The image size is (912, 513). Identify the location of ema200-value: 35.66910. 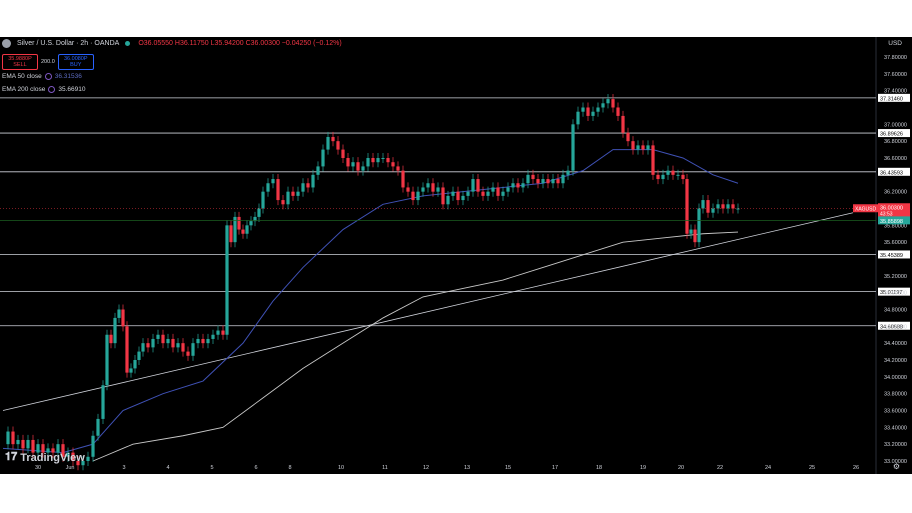
(72, 89).